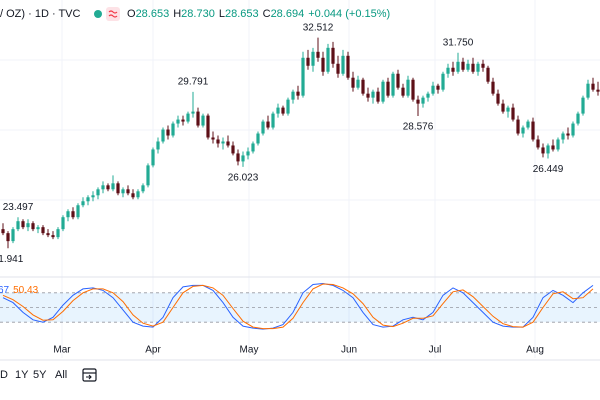 The height and width of the screenshot is (400, 600). Describe the element at coordinates (12, 259) in the screenshot. I see `price-annotation: 21.941` at that location.